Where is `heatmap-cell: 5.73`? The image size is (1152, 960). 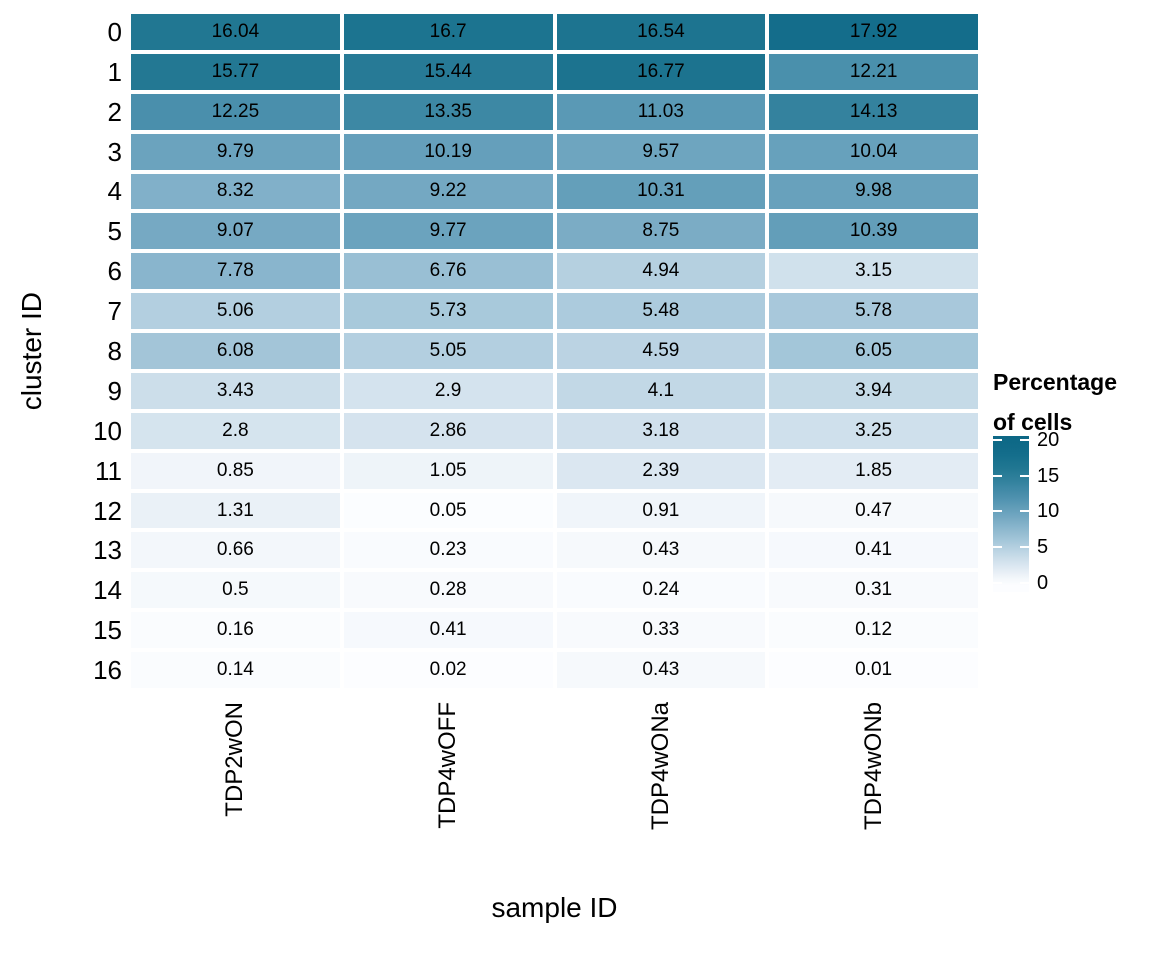
heatmap-cell: 5.73 is located at coordinates (448, 311).